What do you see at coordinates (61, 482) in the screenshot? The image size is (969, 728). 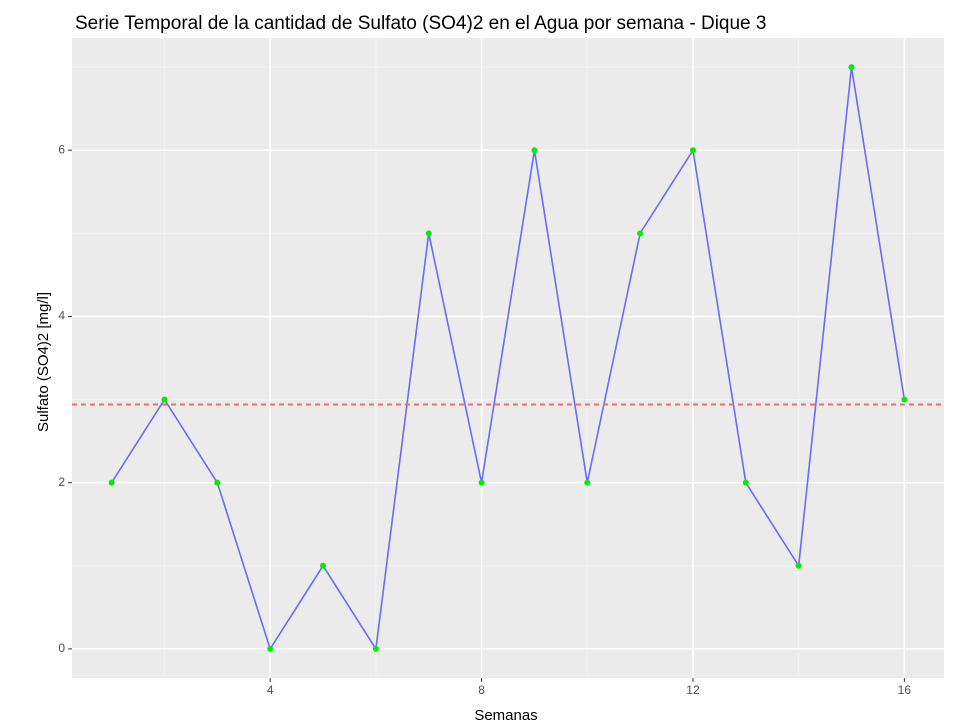 I see `y-tick-label: 2` at bounding box center [61, 482].